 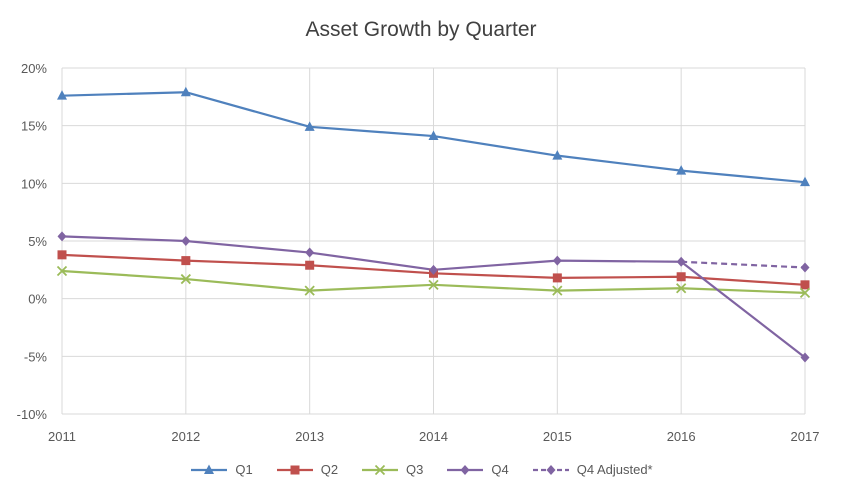 What do you see at coordinates (185, 436) in the screenshot?
I see `x-tick-label: 2012` at bounding box center [185, 436].